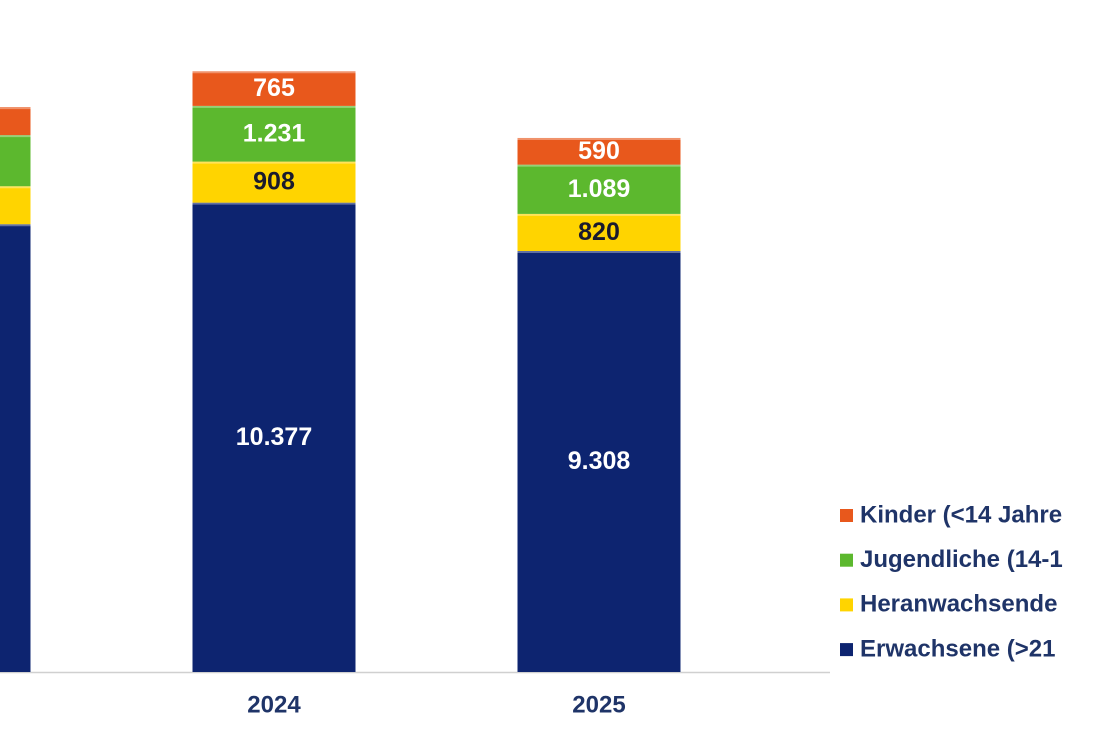 This screenshot has height=730, width=1095. I want to click on data-label: 590, so click(599, 151).